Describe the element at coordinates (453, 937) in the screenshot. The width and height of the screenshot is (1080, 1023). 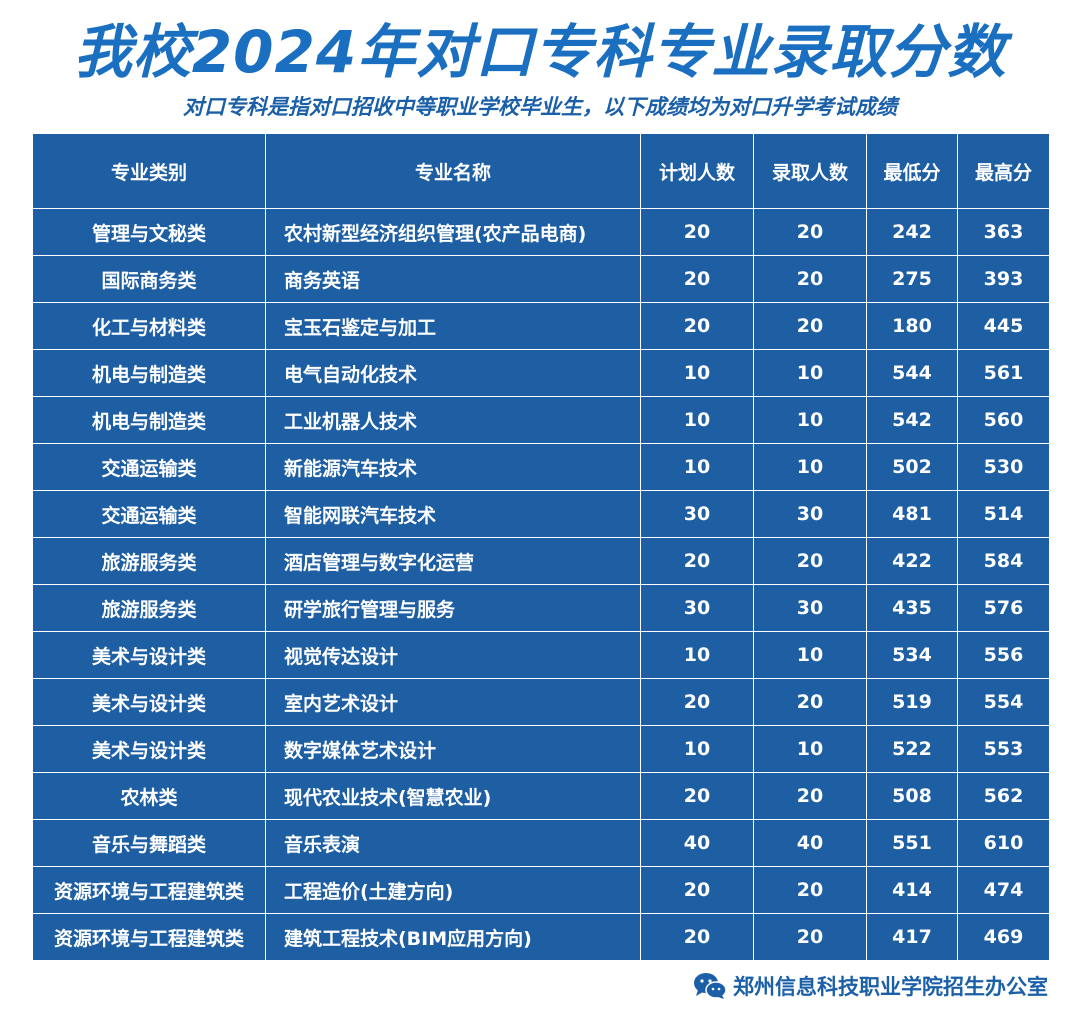
I see `cell-major-name: 建筑工程技术(BIM应用方向)` at that location.